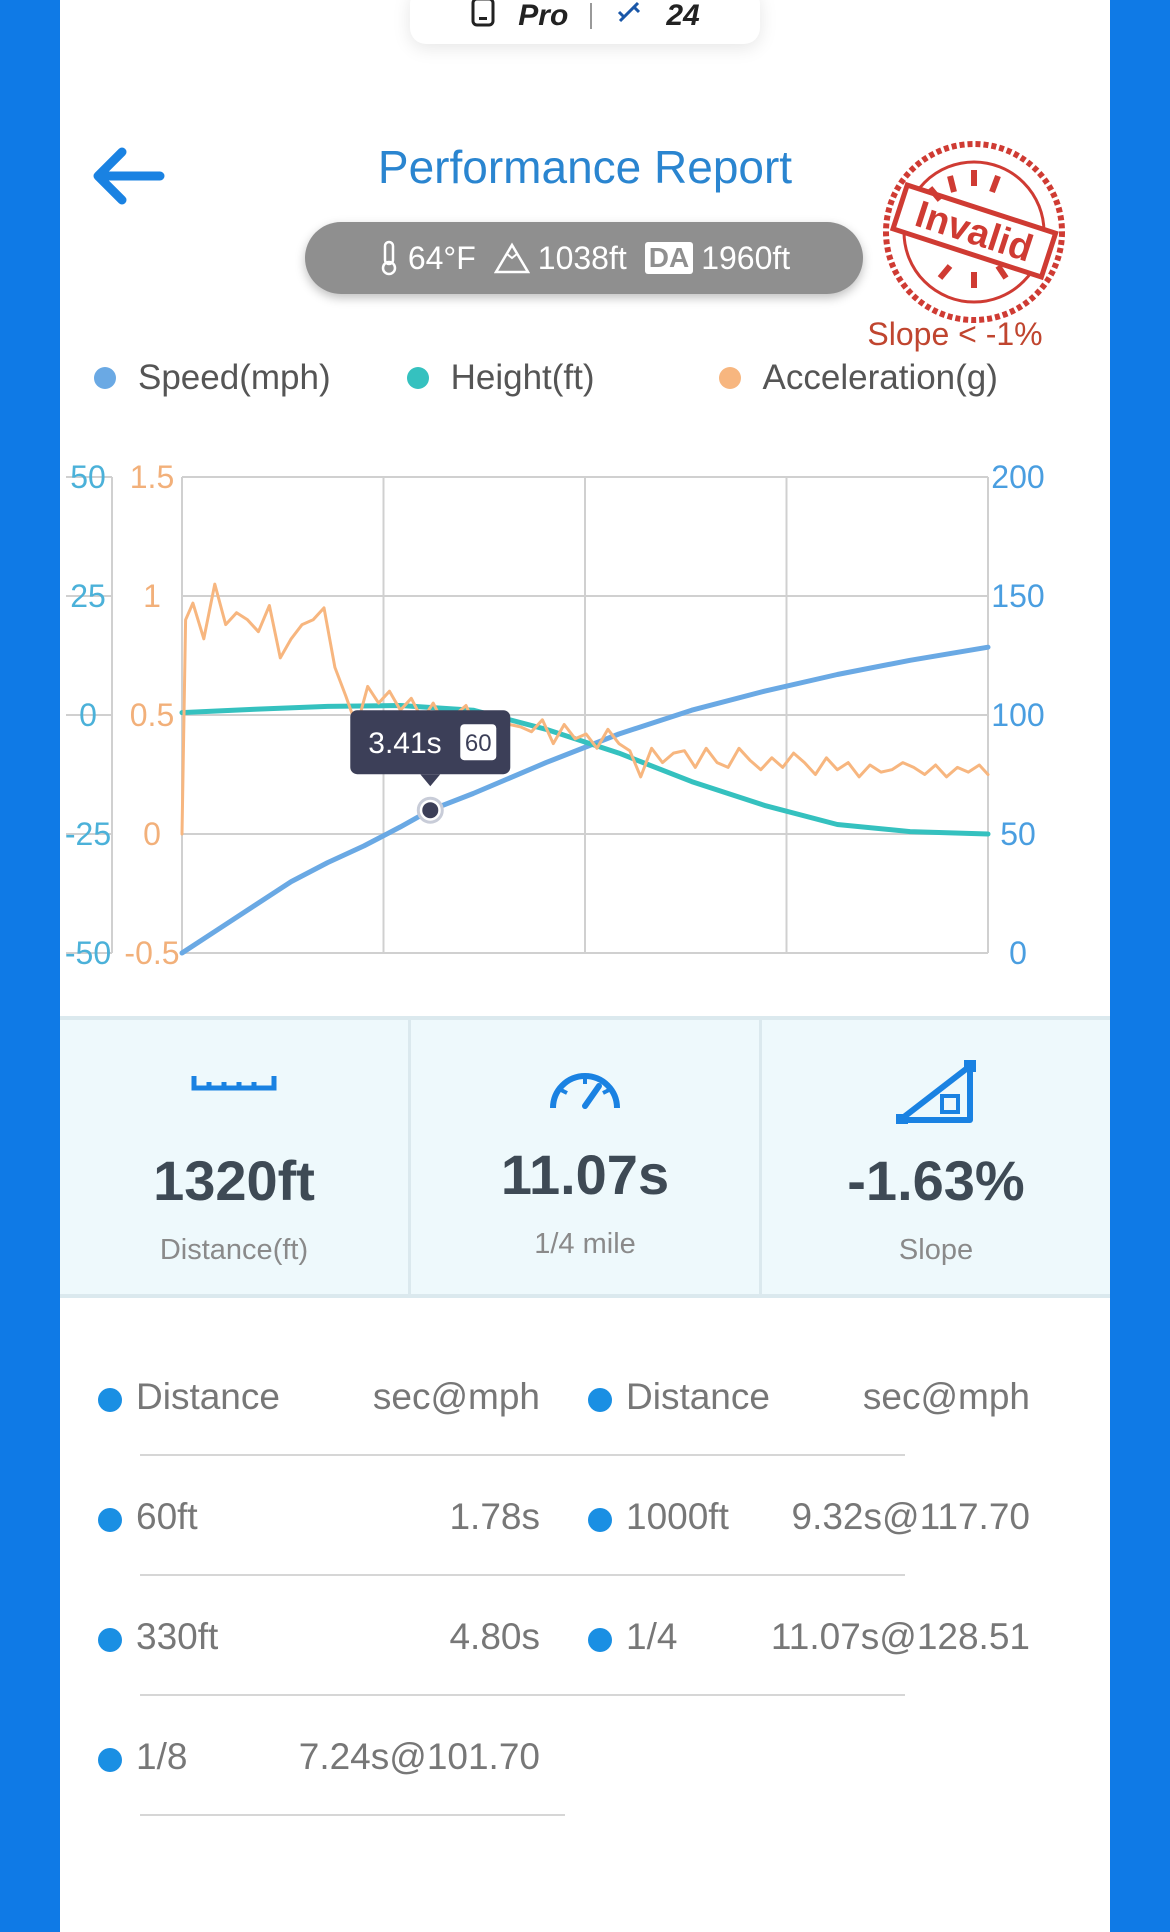  What do you see at coordinates (389, 258) in the screenshot?
I see `thermometer-icon` at bounding box center [389, 258].